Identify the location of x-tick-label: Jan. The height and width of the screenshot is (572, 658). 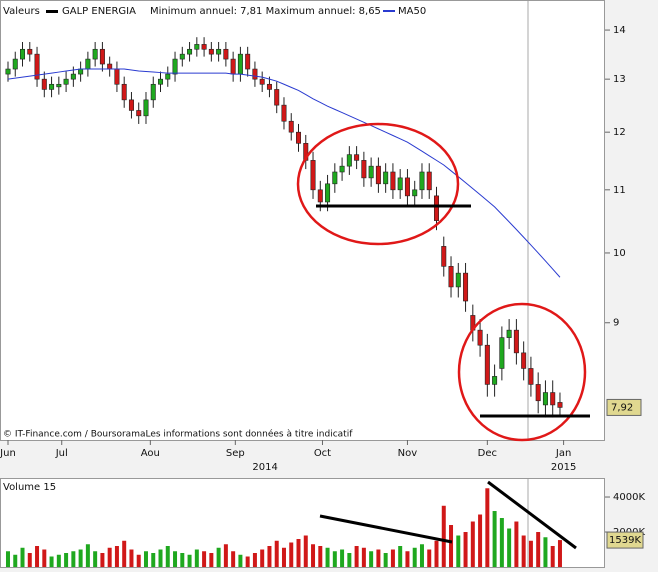
(563, 453).